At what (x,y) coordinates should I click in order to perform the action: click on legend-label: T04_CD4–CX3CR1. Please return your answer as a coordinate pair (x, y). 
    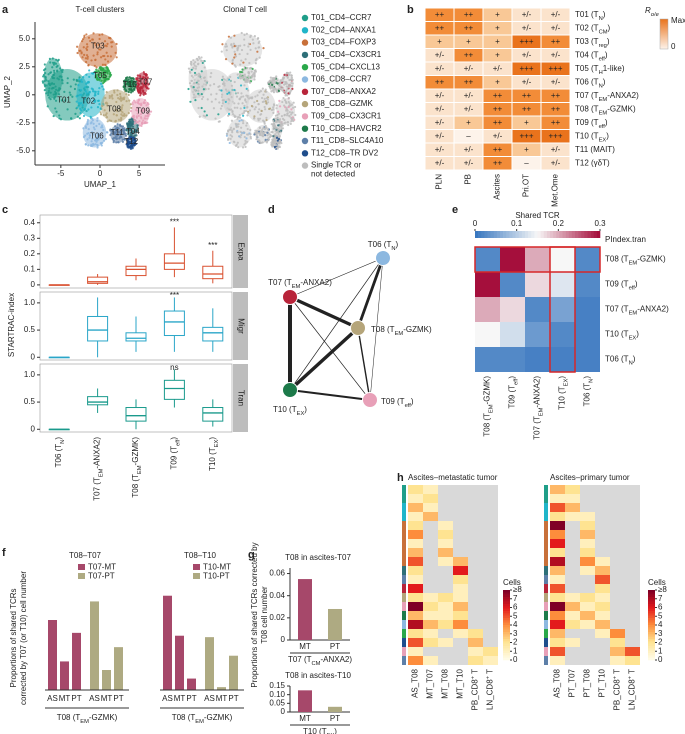
    Looking at the image, I should click on (346, 54).